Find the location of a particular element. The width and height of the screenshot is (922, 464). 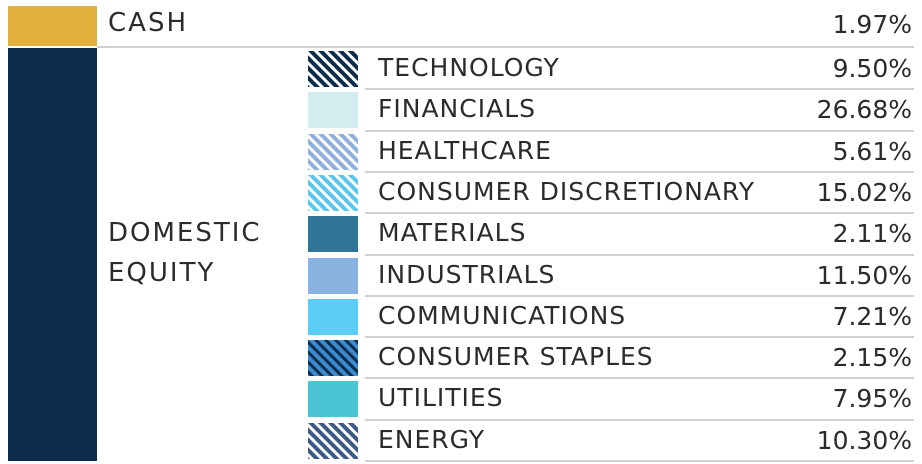

domestic-equity-label-line1: DOMESTIC is located at coordinates (185, 233).